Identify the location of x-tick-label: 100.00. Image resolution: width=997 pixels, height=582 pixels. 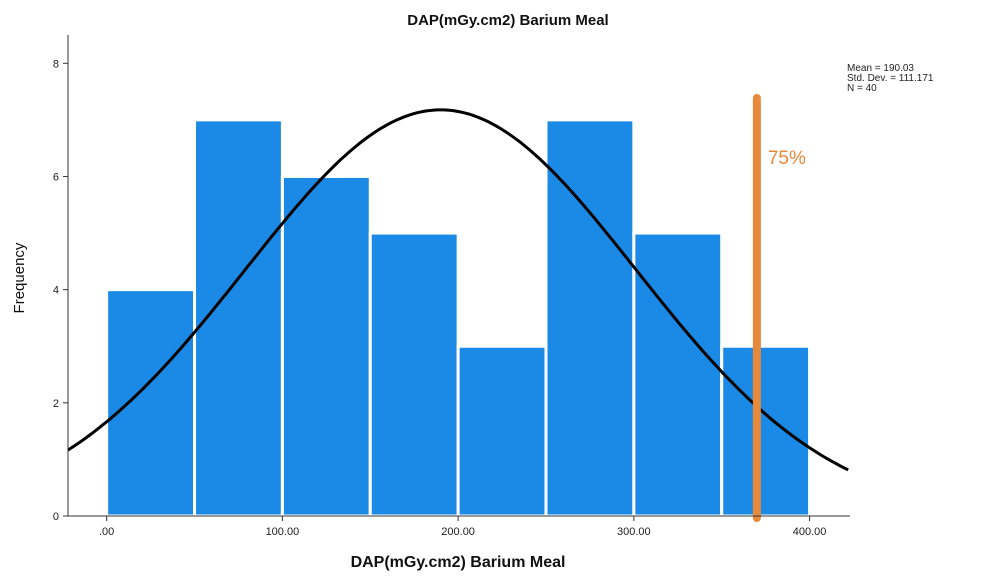
(283, 532).